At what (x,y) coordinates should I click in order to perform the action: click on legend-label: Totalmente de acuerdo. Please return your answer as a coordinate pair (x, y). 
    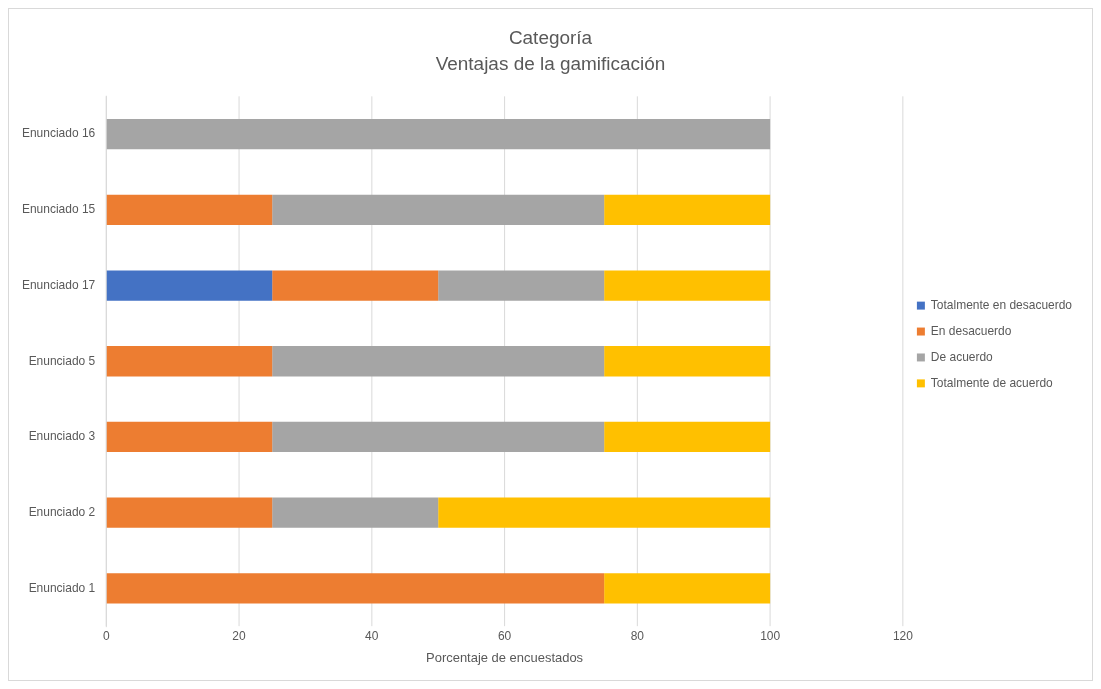
    Looking at the image, I should click on (992, 382).